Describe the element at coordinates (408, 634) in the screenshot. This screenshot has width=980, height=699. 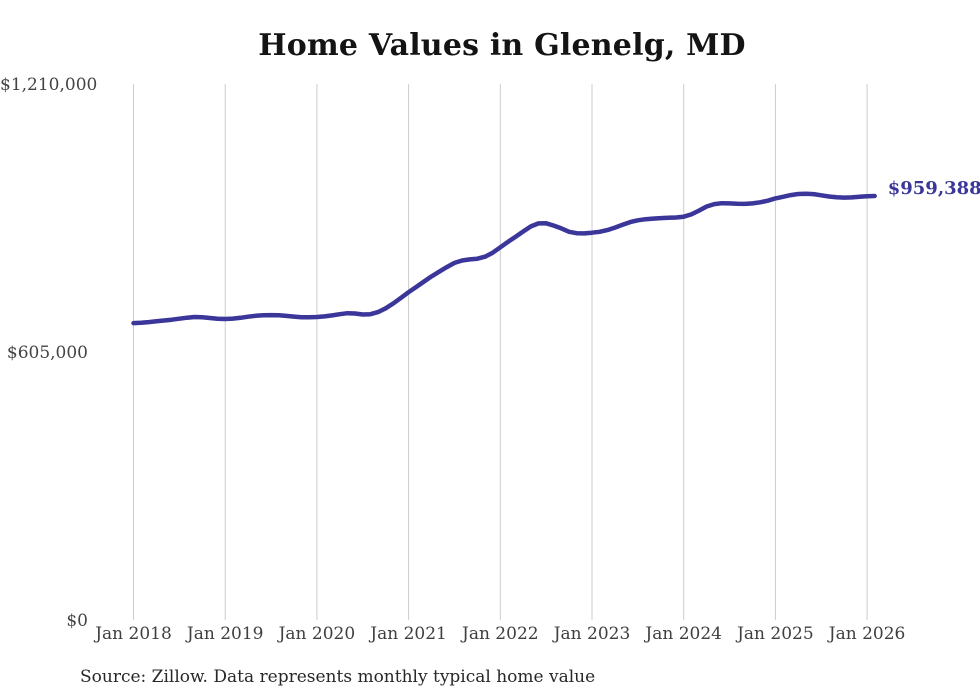
I see `x-axis-tick-label: Jan 2021` at that location.